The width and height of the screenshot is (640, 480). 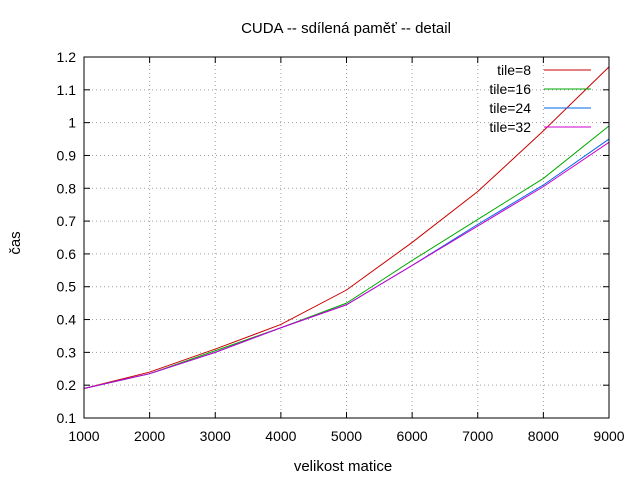 What do you see at coordinates (149, 436) in the screenshot?
I see `x-tick-label: 2000` at bounding box center [149, 436].